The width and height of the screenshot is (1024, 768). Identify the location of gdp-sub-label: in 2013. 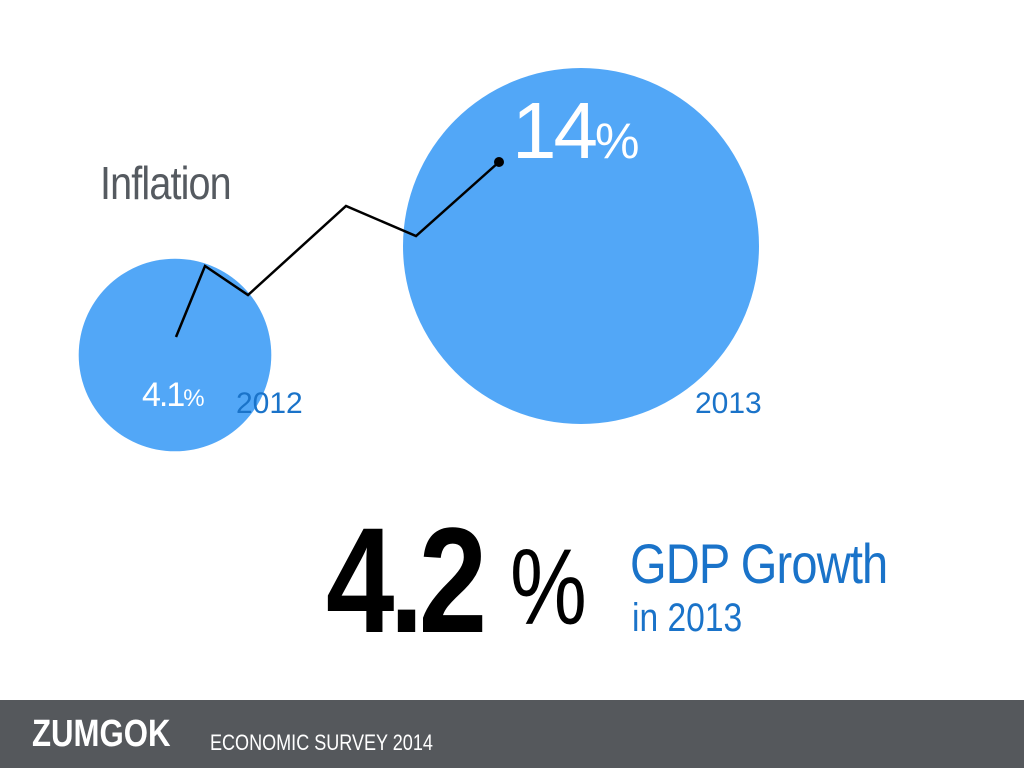
(687, 618).